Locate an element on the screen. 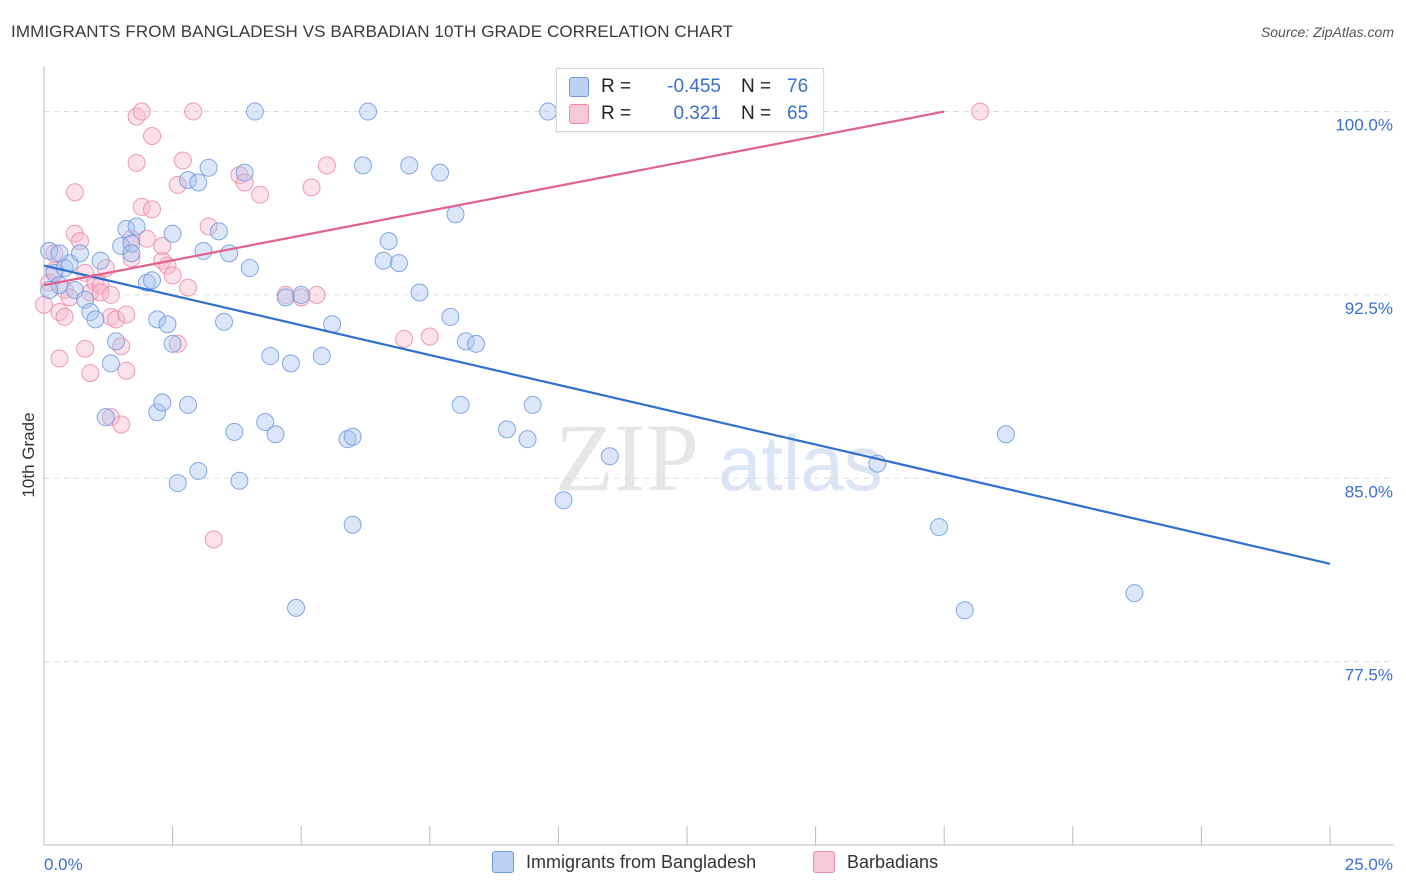 Image resolution: width=1406 pixels, height=892 pixels. bottom-legend-bangladesh: Immigrants from Bangladesh is located at coordinates (624, 862).